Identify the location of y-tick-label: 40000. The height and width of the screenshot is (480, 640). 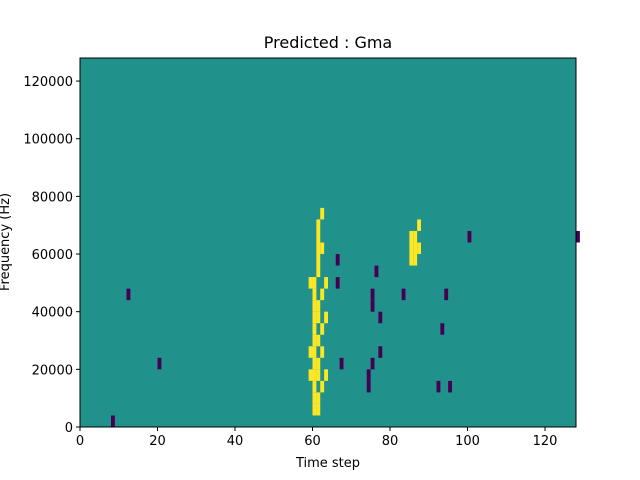
(52, 313).